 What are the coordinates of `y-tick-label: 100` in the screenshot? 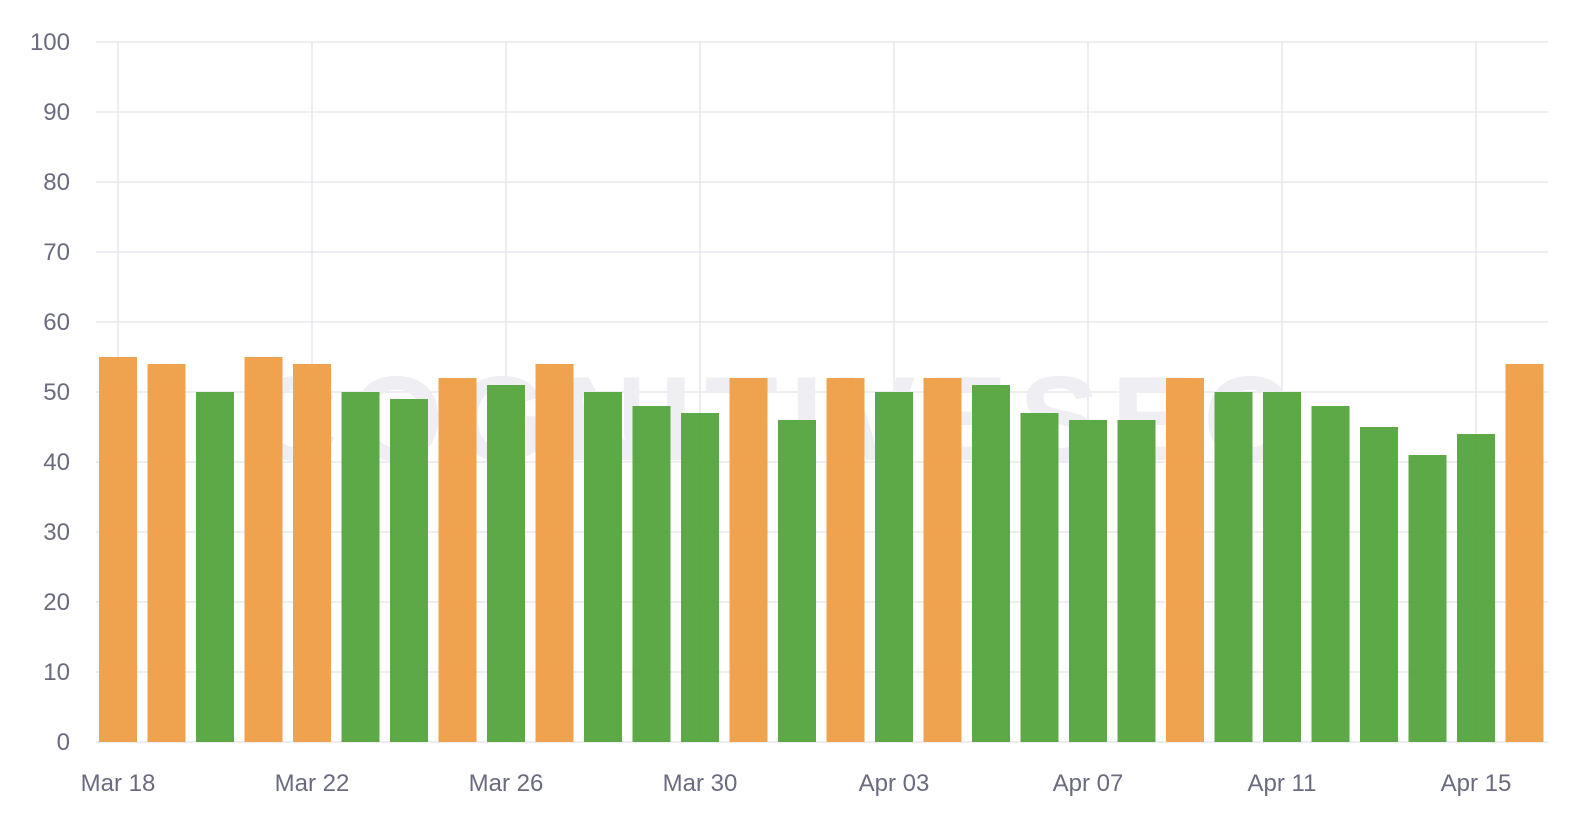 It's located at (50, 42).